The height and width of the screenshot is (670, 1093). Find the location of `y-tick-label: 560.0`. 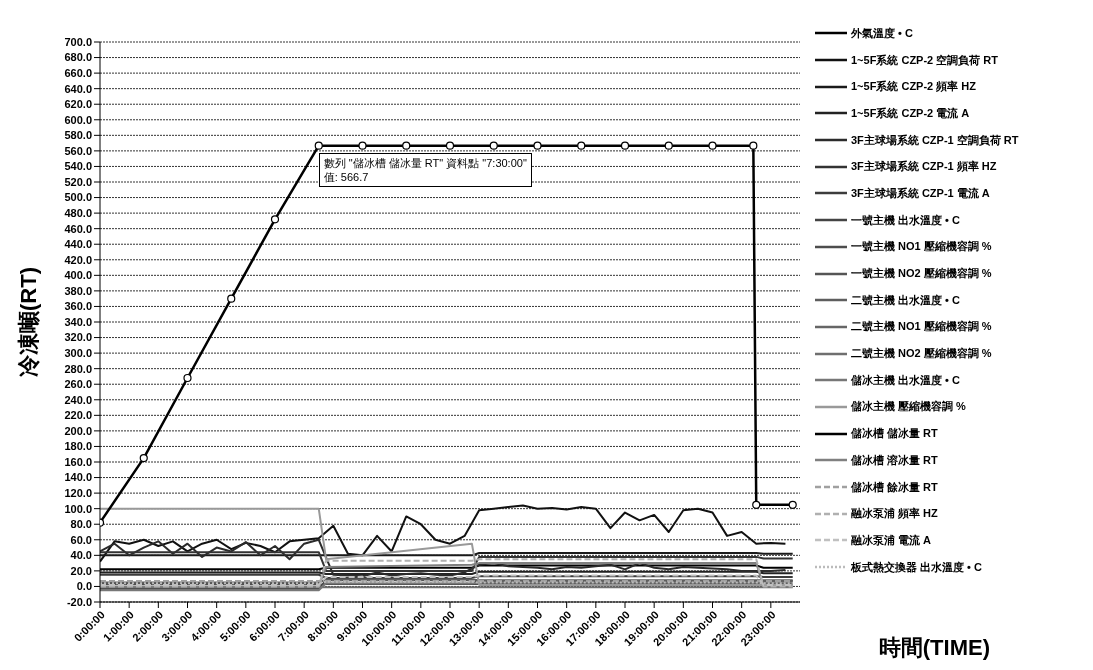

y-tick-label: 560.0 is located at coordinates (78, 150).